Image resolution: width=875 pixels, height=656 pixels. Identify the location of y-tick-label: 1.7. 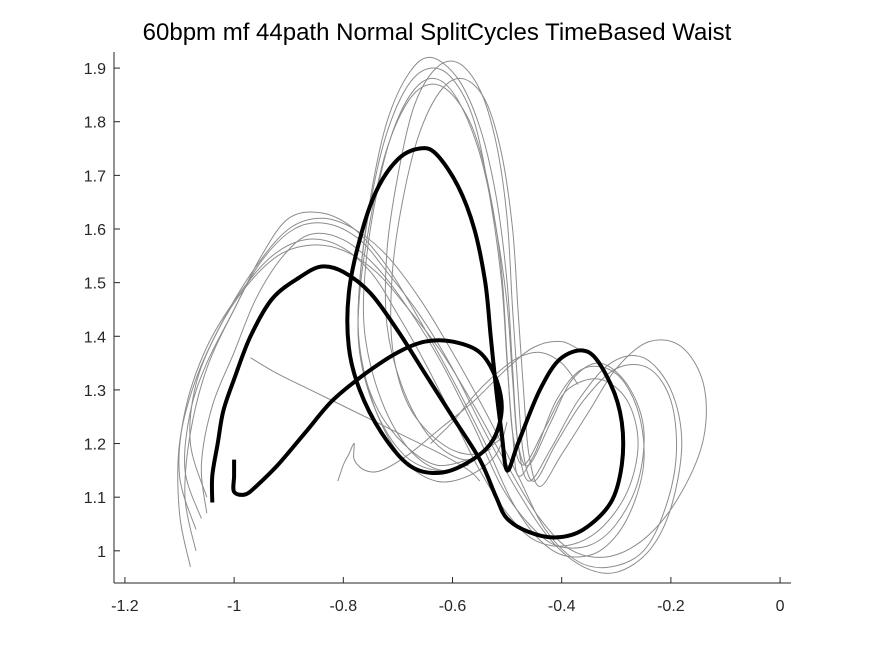
(95, 176).